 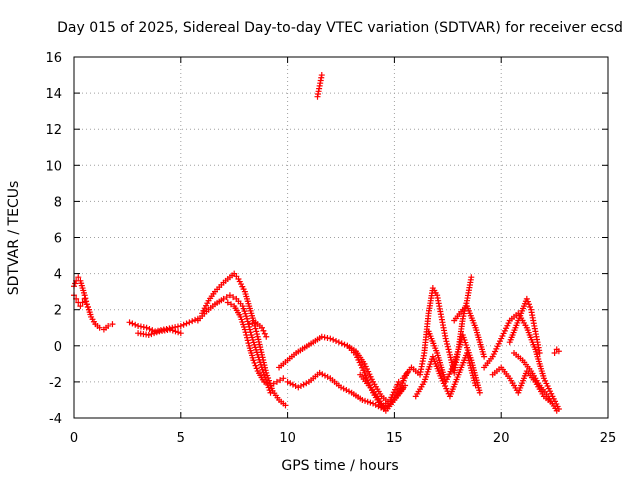 What do you see at coordinates (58, 311) in the screenshot?
I see `y-tick-label: 2` at bounding box center [58, 311].